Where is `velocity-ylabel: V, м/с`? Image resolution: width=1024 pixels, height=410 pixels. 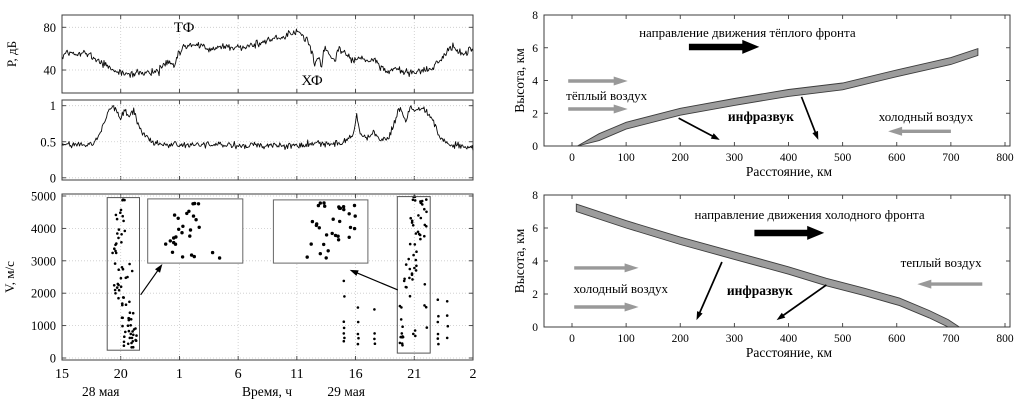 velocity-ylabel: V, м/с is located at coordinates (9, 277).